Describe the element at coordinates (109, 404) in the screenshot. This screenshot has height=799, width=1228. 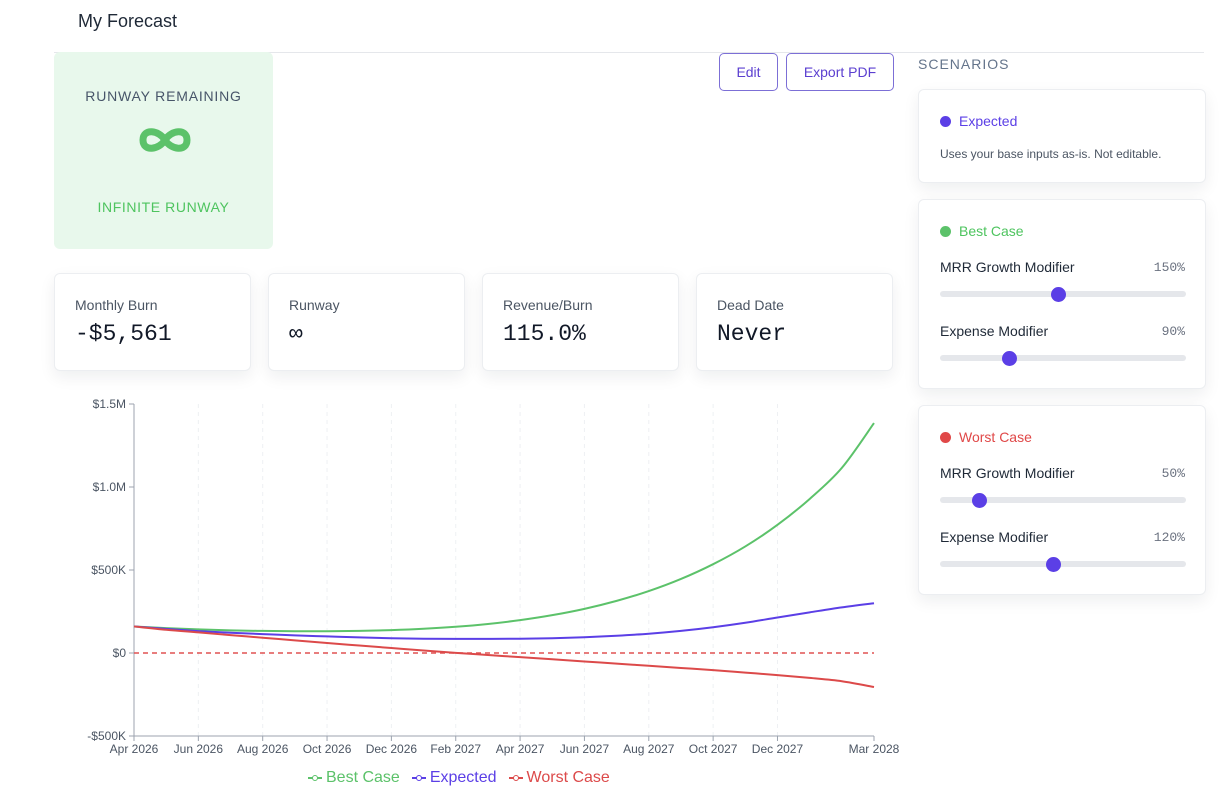
I see `y-tick-label: $1.5M` at that location.